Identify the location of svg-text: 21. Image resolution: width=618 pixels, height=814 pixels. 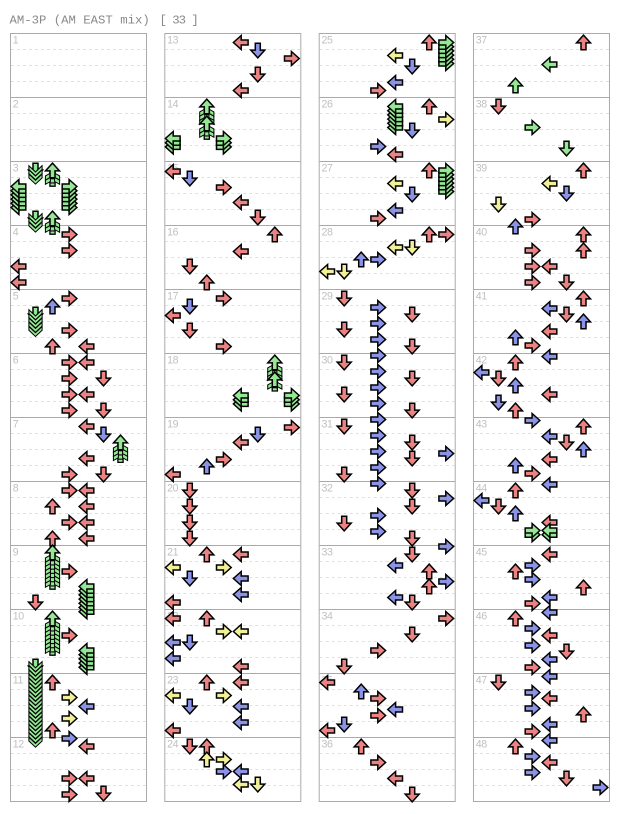
(172, 552).